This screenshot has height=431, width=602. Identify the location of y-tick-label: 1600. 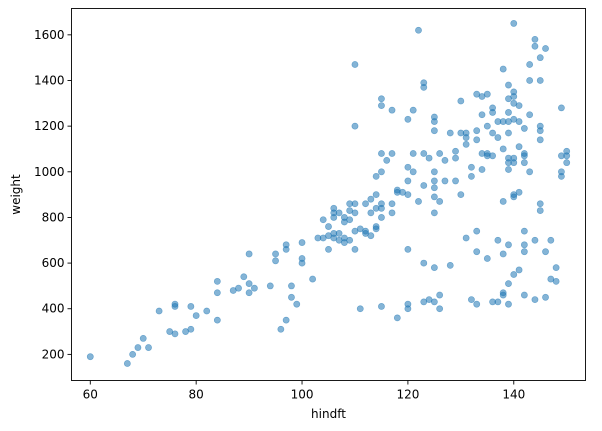
(49, 35).